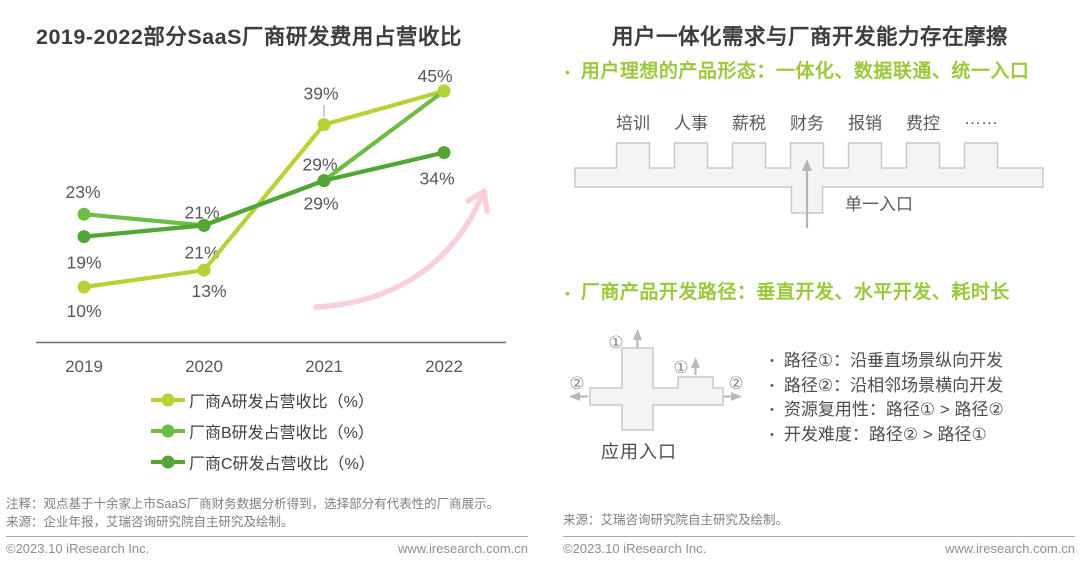  What do you see at coordinates (83, 311) in the screenshot?
I see `data-label: 10%` at bounding box center [83, 311].